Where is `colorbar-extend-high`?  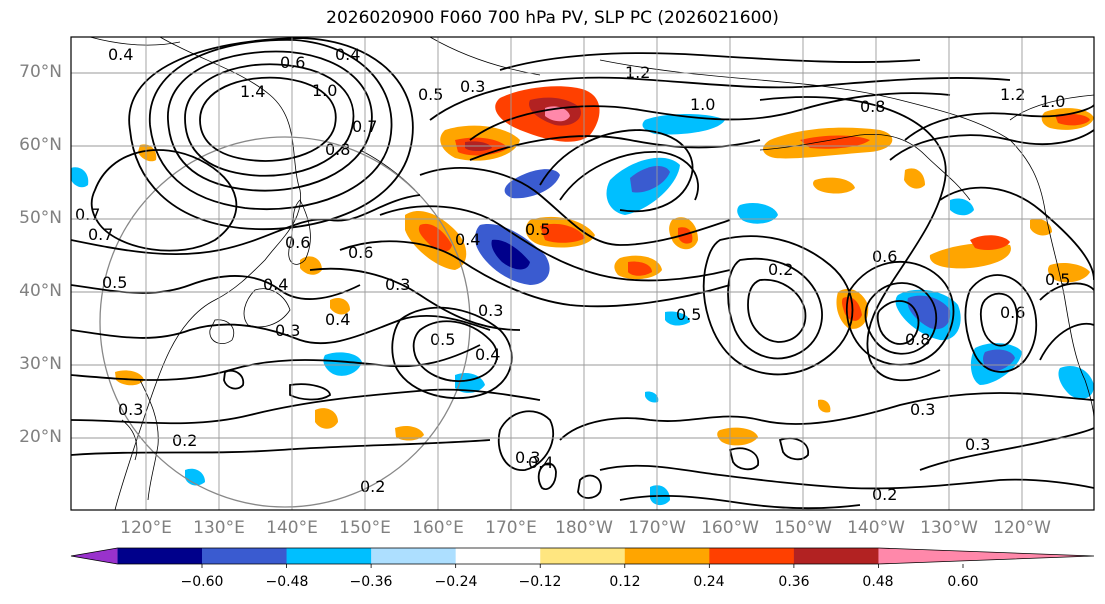 colorbar-extend-high is located at coordinates (986, 556).